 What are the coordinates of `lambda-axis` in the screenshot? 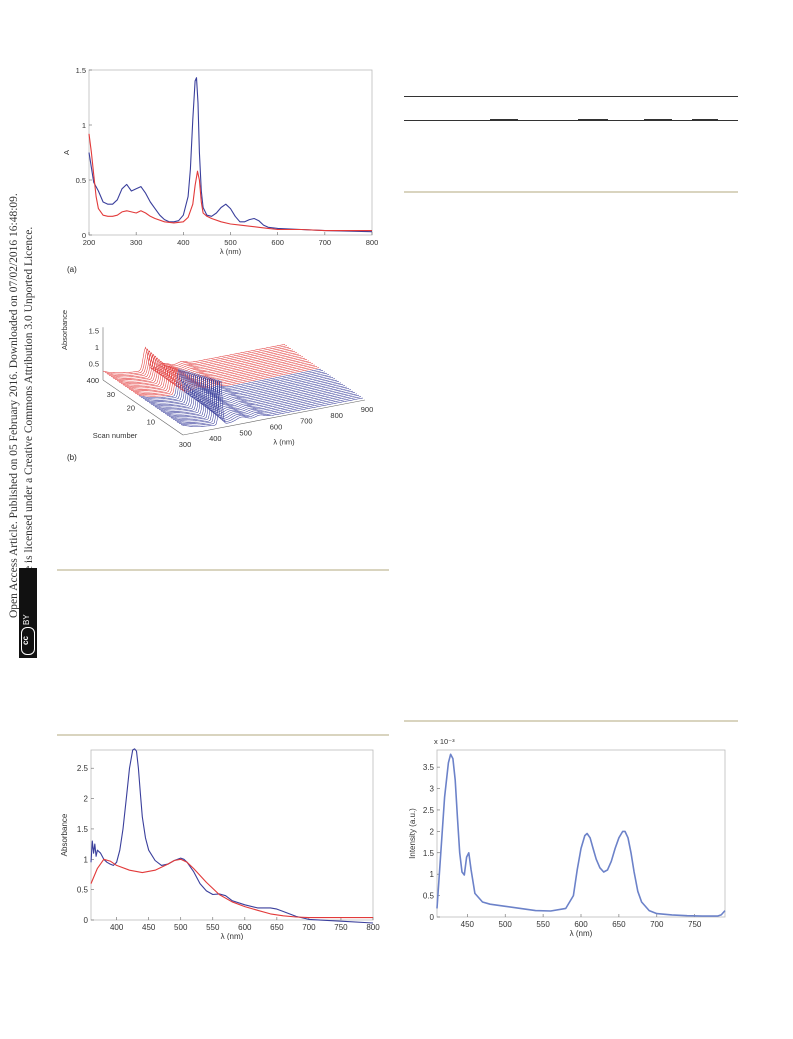 It's located at (274, 417).